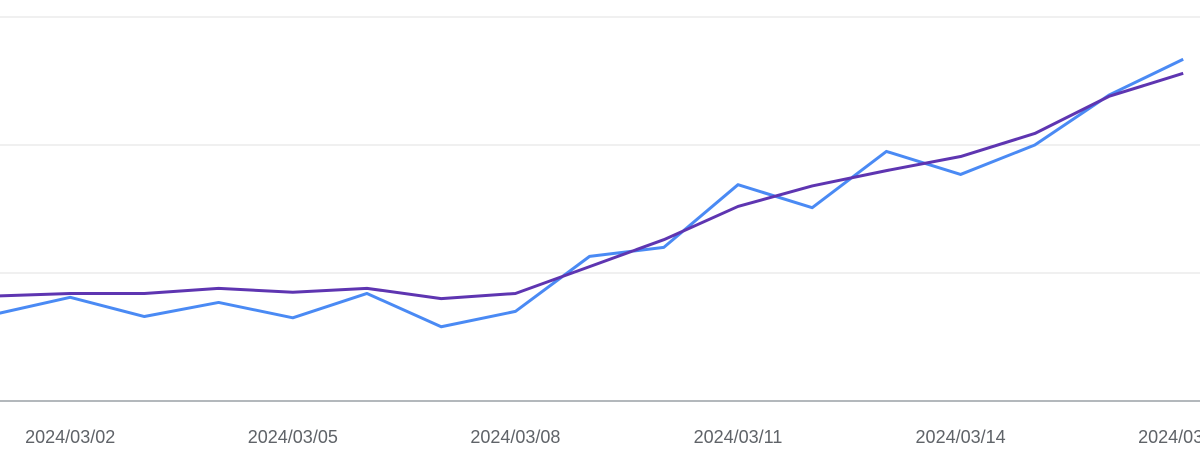 This screenshot has width=1200, height=468. Describe the element at coordinates (515, 437) in the screenshot. I see `x-tick-label: 2024/03/08` at that location.